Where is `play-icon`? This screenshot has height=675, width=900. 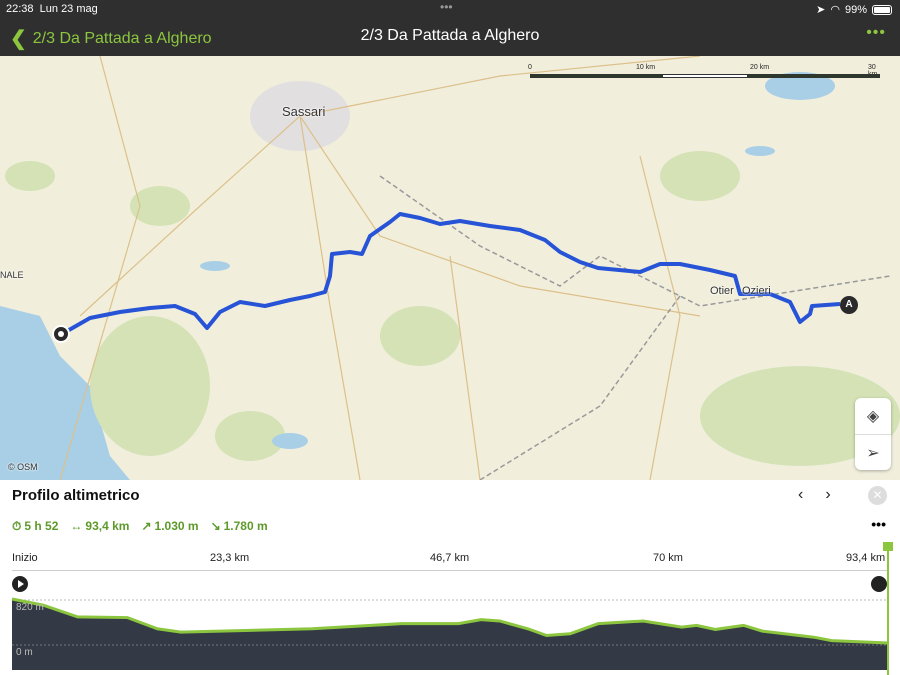
play-icon is located at coordinates (21, 584).